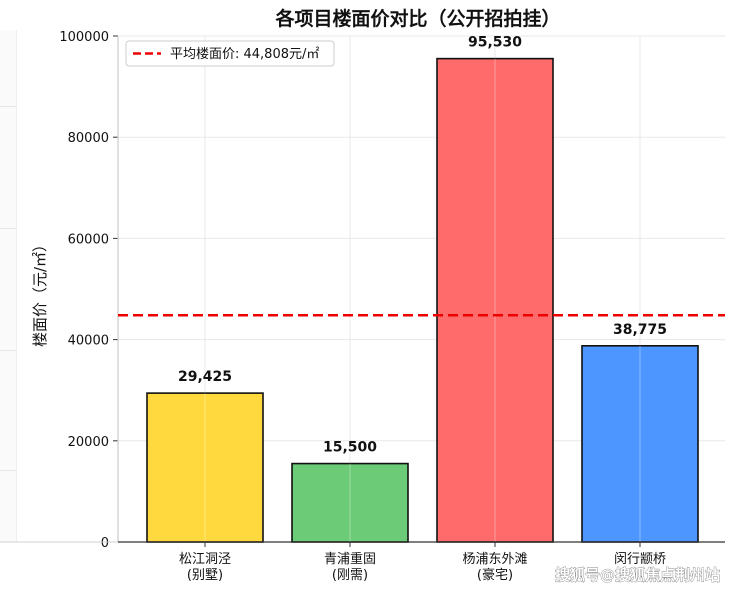  I want to click on chart-title: 各项目楼面价对比（公开招拍挂）, so click(417, 18).